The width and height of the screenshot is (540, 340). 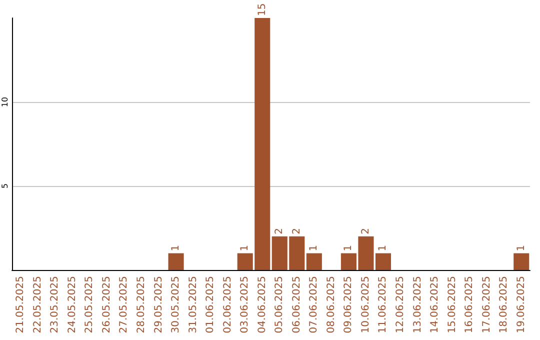 I want to click on x-tick-label: 16.06.2025, so click(x=470, y=305).